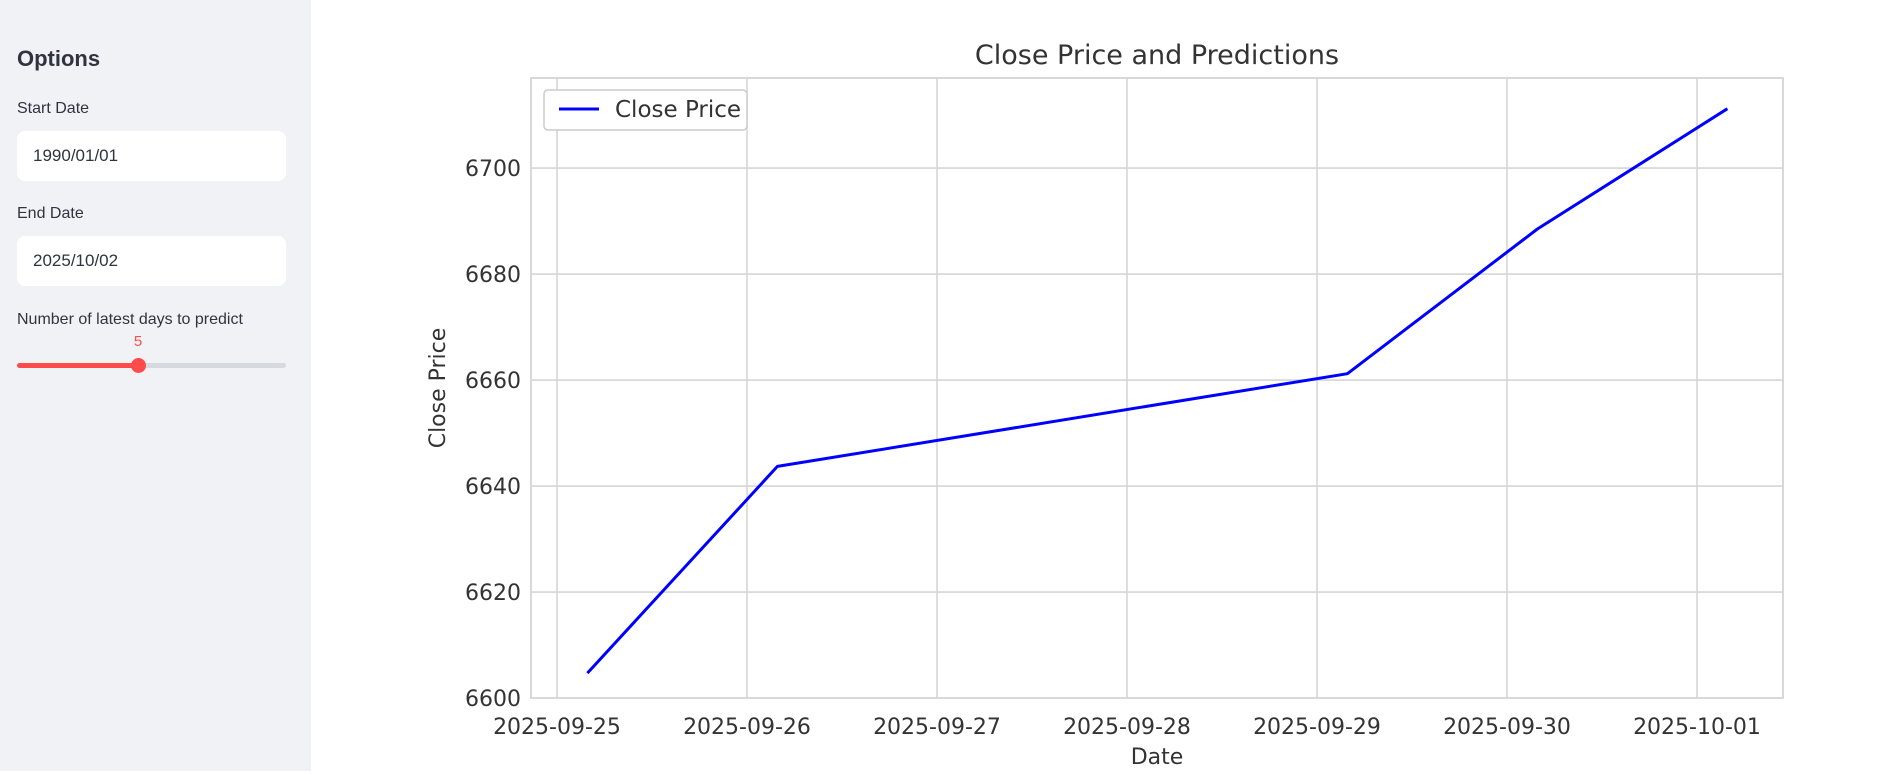 The width and height of the screenshot is (1885, 775). What do you see at coordinates (493, 275) in the screenshot?
I see `y-tick-label: 6680` at bounding box center [493, 275].